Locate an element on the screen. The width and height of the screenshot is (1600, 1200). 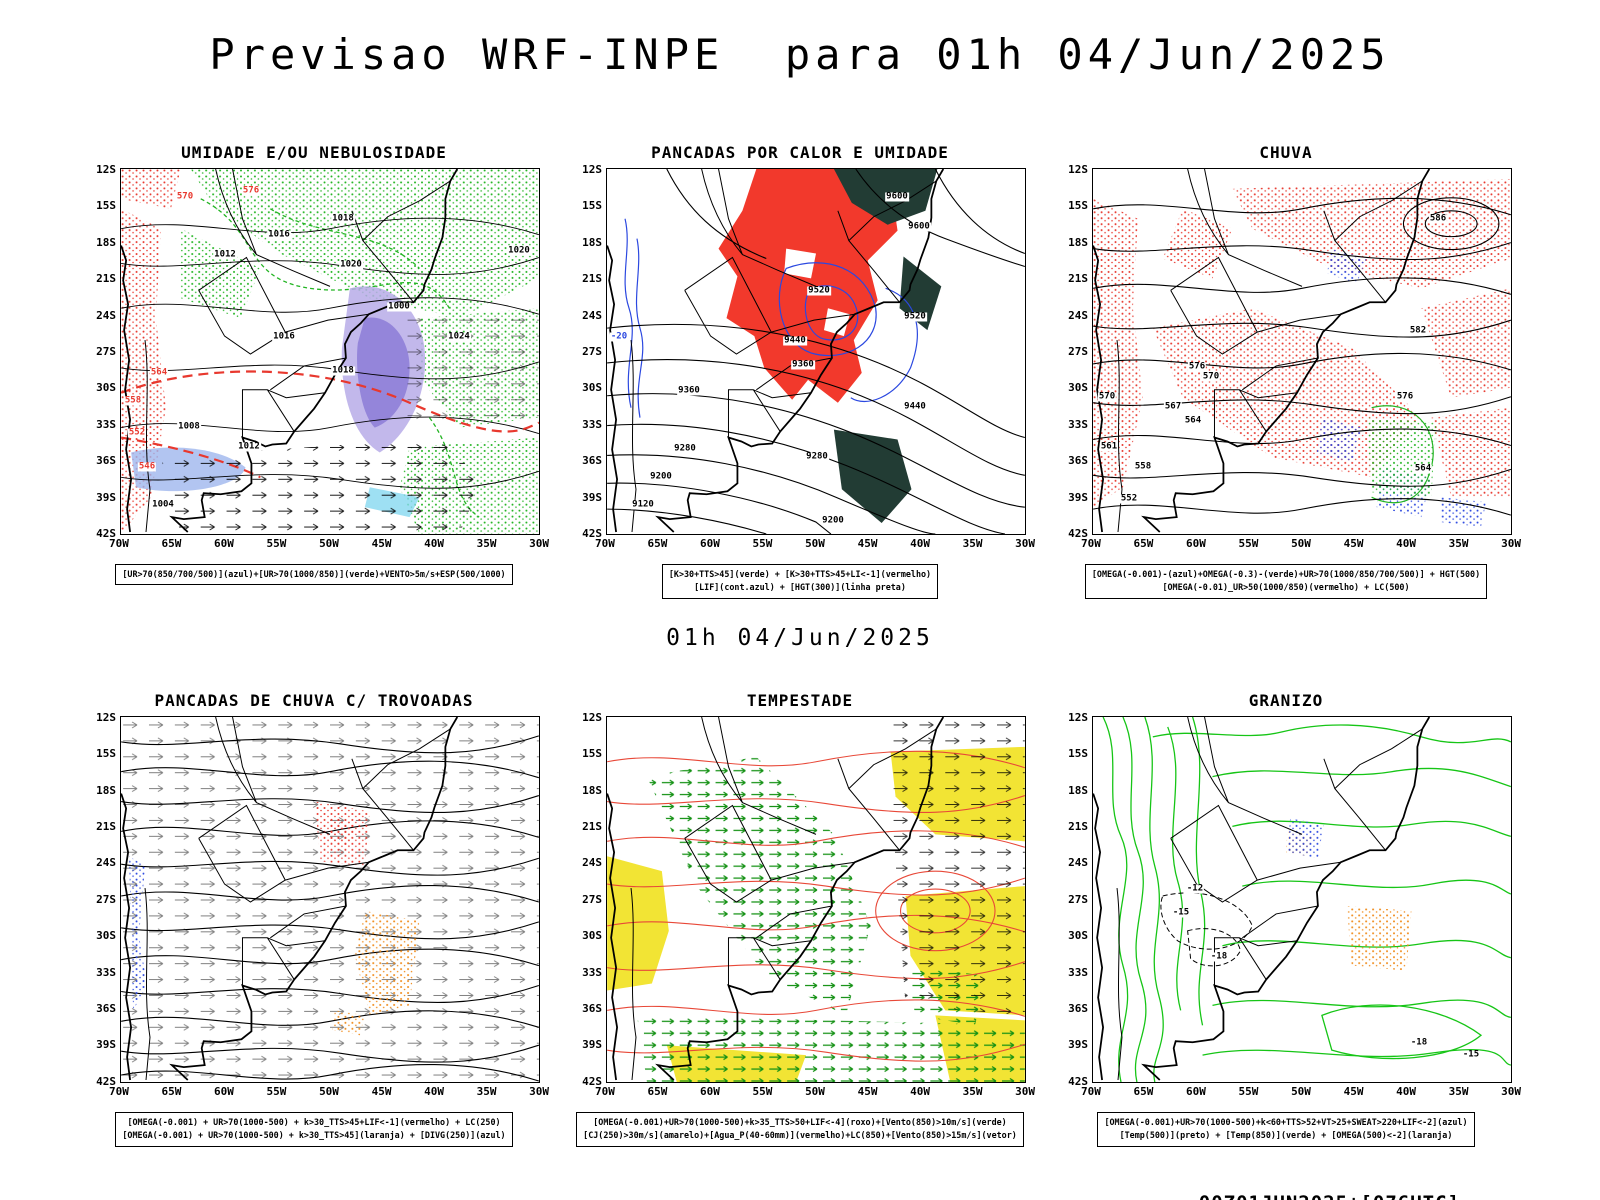
lon-tick-label: 55W is located at coordinates (276, 1091).